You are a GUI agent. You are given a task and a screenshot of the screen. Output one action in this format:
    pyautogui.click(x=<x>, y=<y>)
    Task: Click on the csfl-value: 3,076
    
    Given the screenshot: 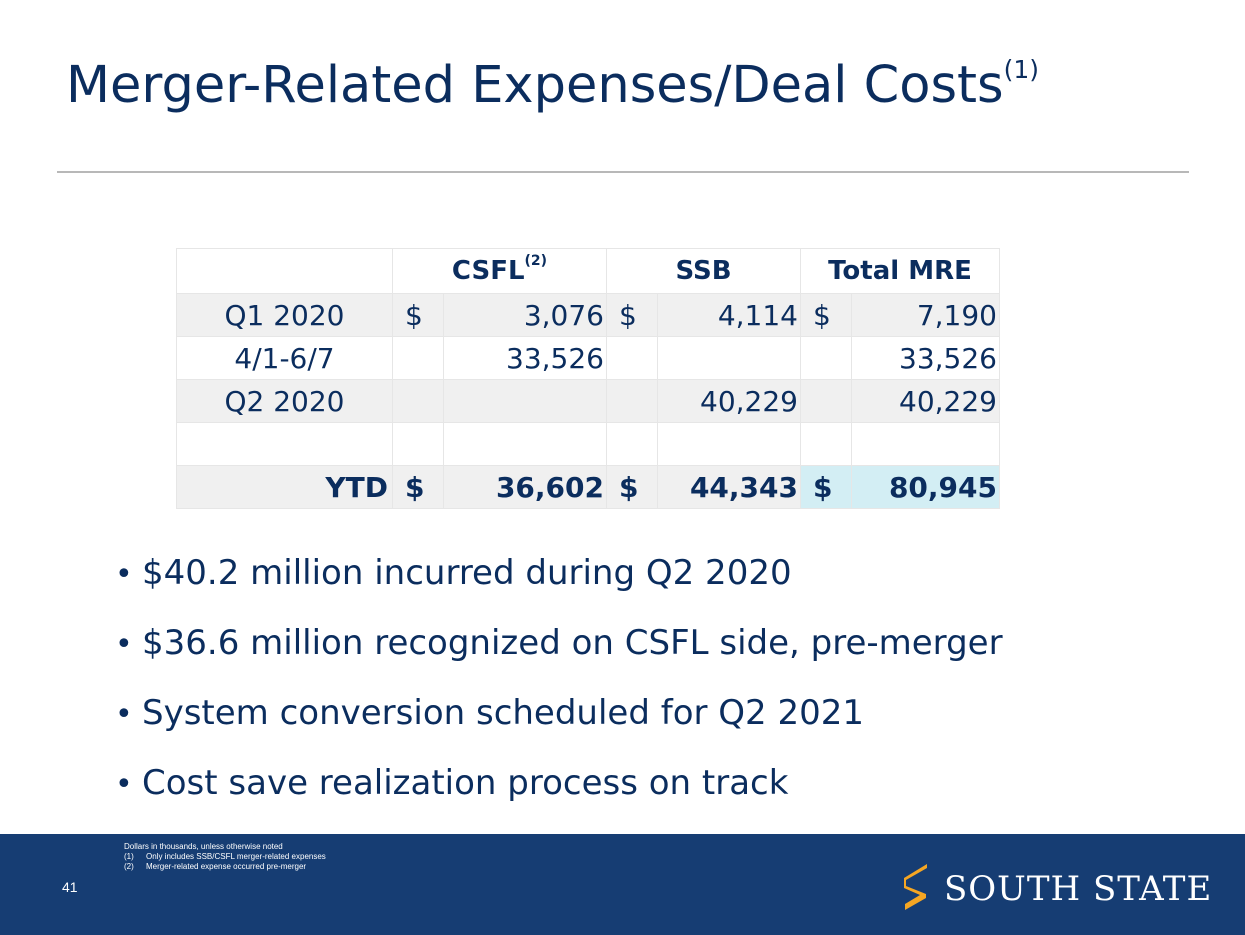 What is the action you would take?
    pyautogui.click(x=525, y=315)
    